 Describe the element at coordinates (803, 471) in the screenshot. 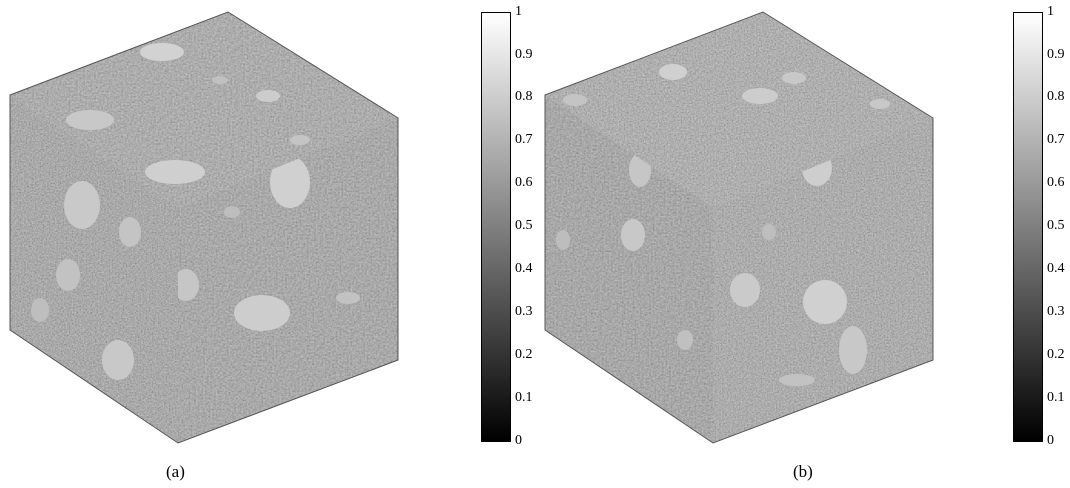

I see `caption: (b)` at that location.